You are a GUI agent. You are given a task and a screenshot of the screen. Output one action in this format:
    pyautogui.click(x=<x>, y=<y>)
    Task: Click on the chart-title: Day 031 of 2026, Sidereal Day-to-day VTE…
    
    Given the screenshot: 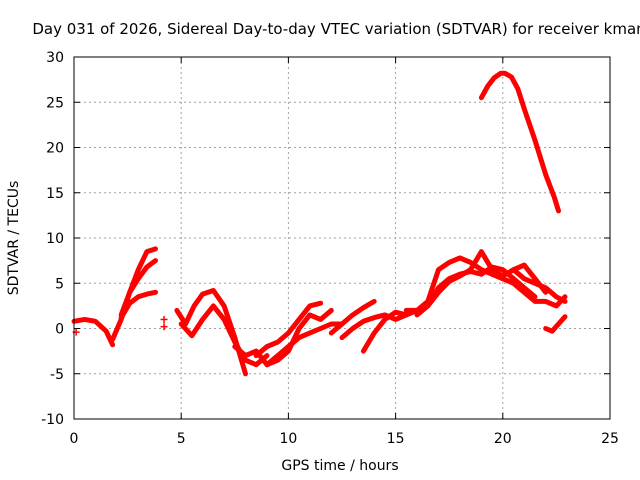 What is the action you would take?
    pyautogui.click(x=336, y=29)
    